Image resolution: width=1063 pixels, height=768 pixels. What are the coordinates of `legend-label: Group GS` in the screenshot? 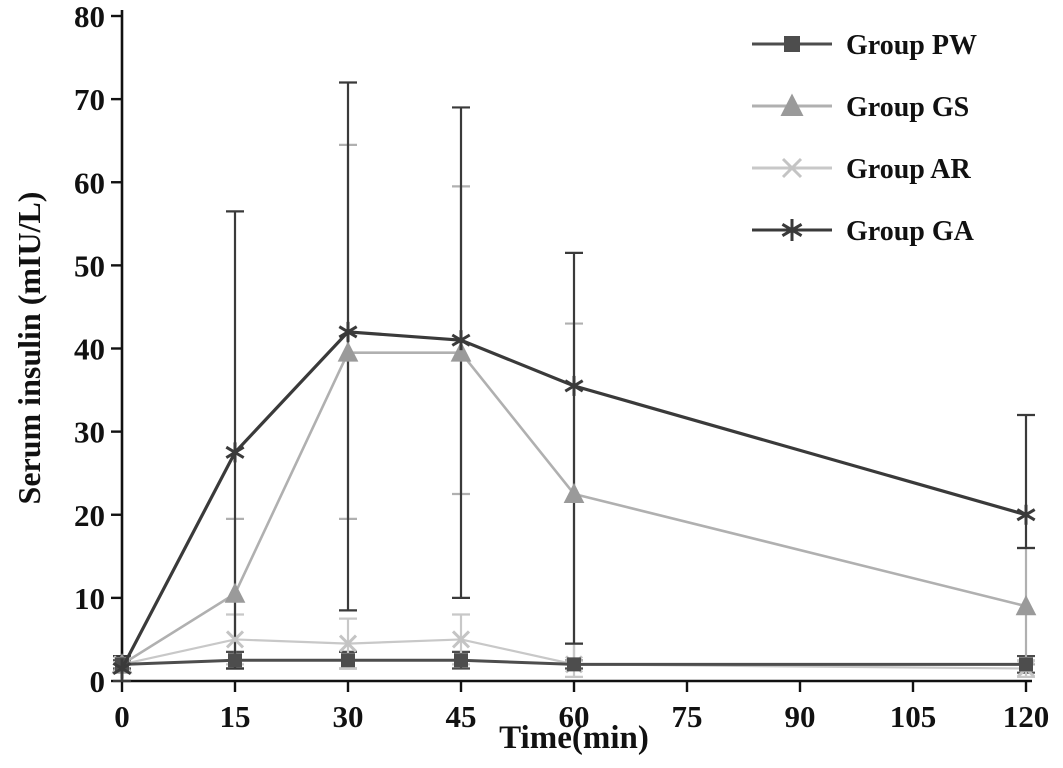 It's located at (907, 107).